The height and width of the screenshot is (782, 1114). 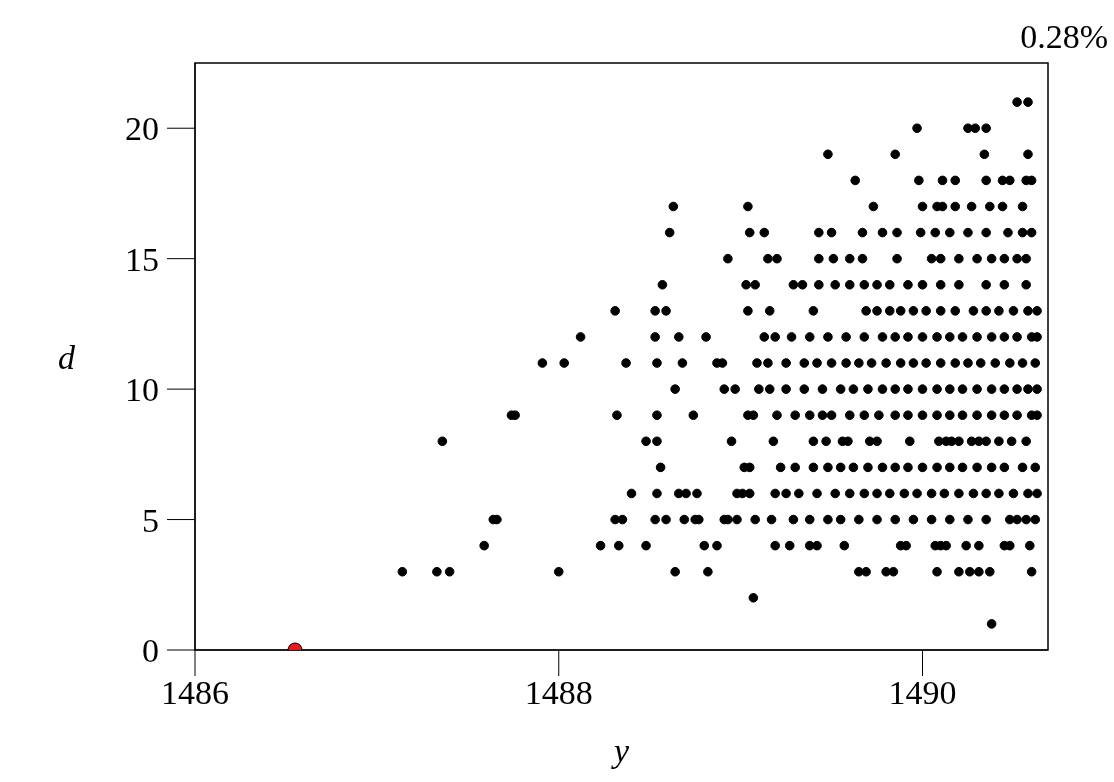 What do you see at coordinates (142, 390) in the screenshot?
I see `y-tick-label: 10` at bounding box center [142, 390].